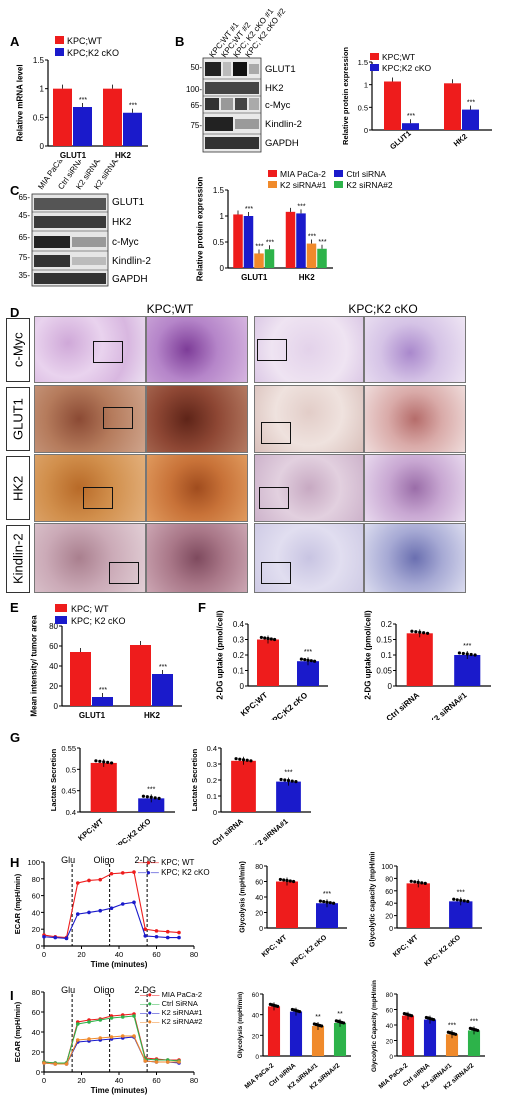 This screenshot has height=1107, width=508. What do you see at coordinates (374, 1026) in the screenshot?
I see `chart-i3-ylabel: Glycolytic Capacity (mpH/min)` at bounding box center [374, 1026].